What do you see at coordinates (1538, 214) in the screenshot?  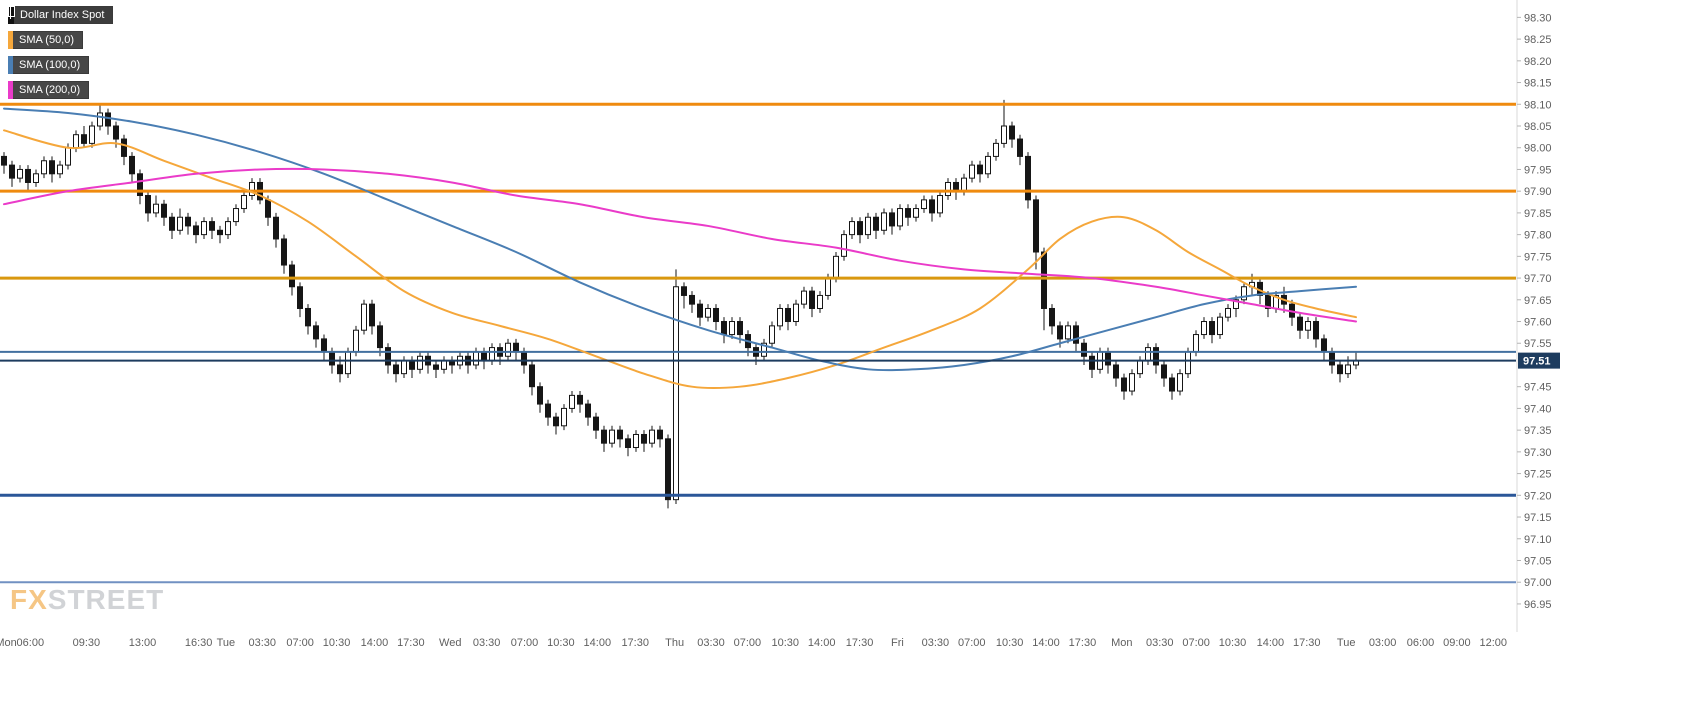 I see `svg-text: 97.85` at bounding box center [1538, 214].